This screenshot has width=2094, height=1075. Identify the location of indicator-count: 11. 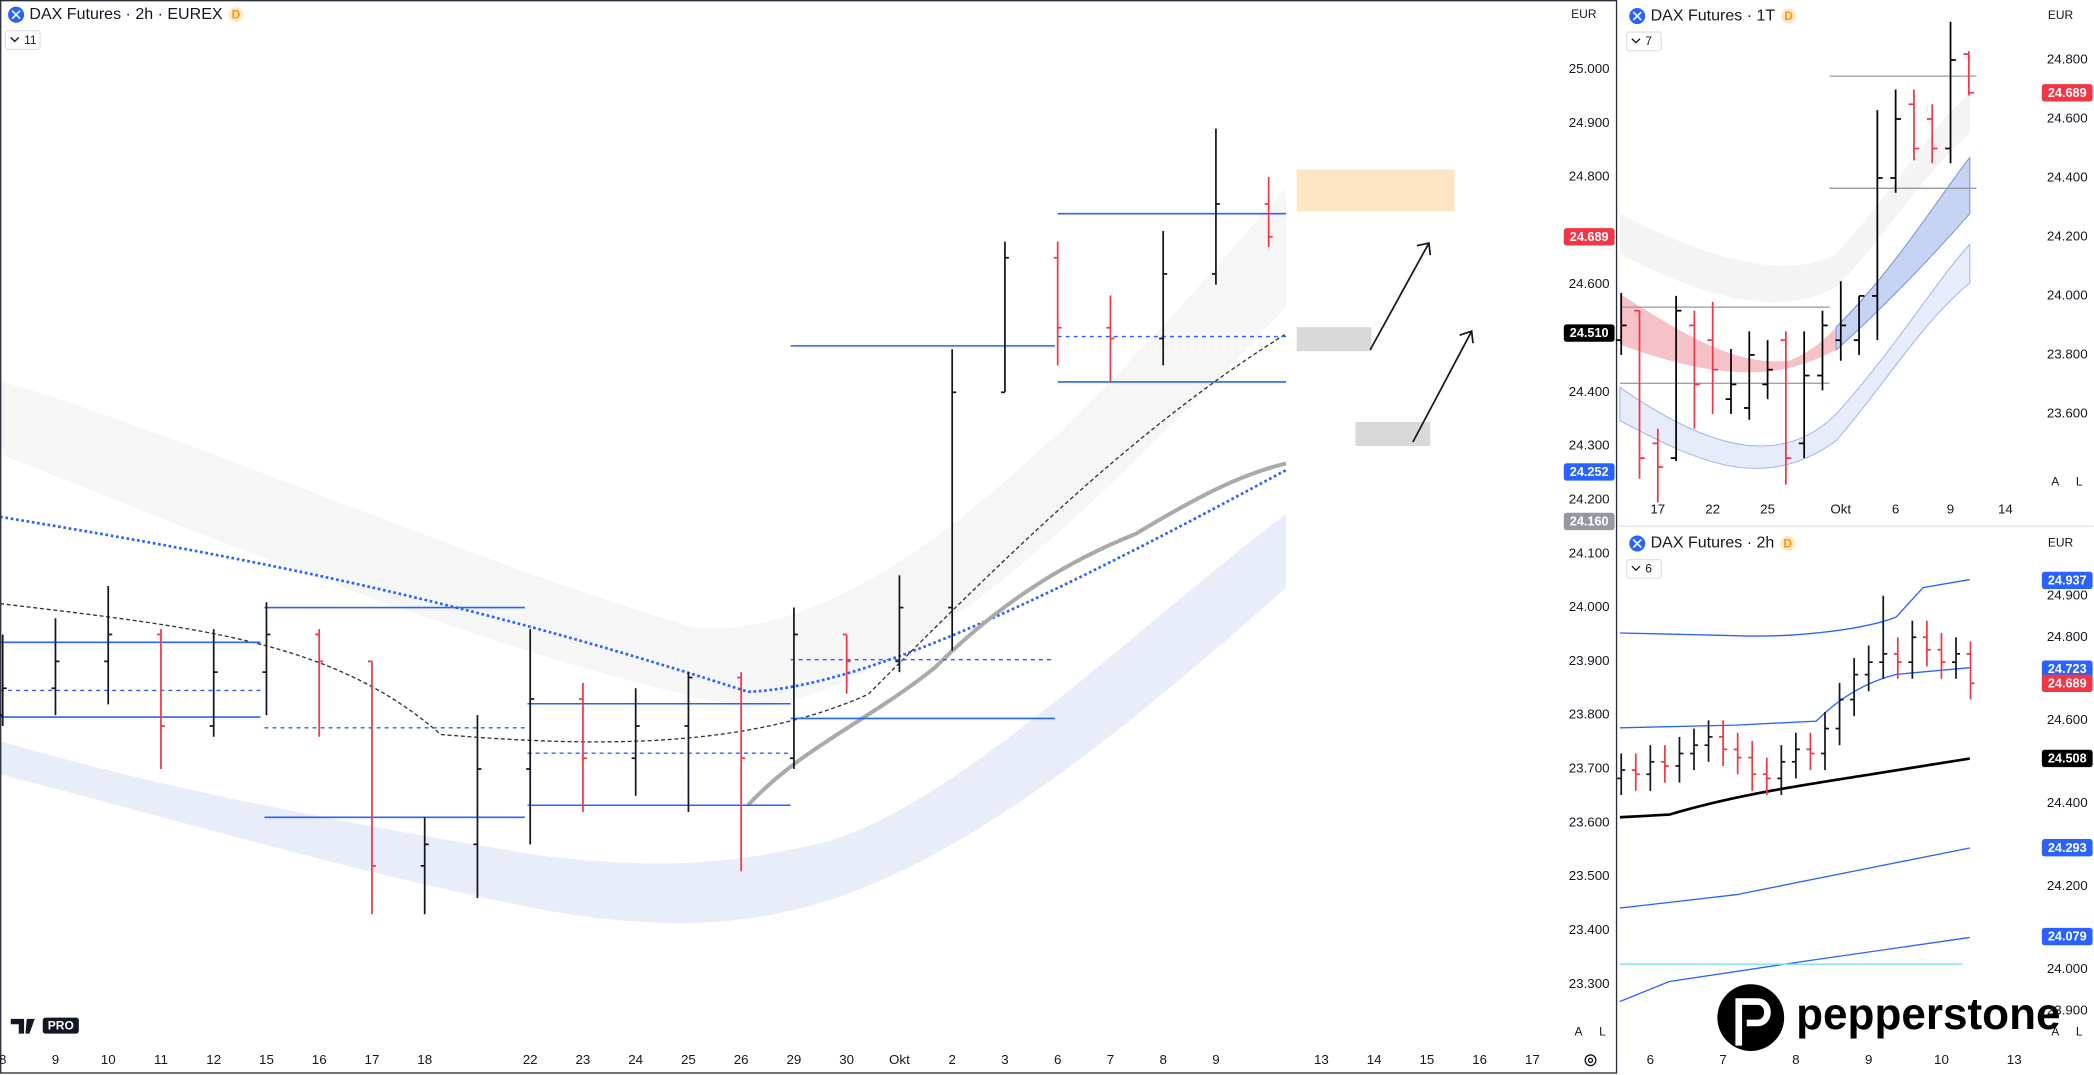
(30, 40).